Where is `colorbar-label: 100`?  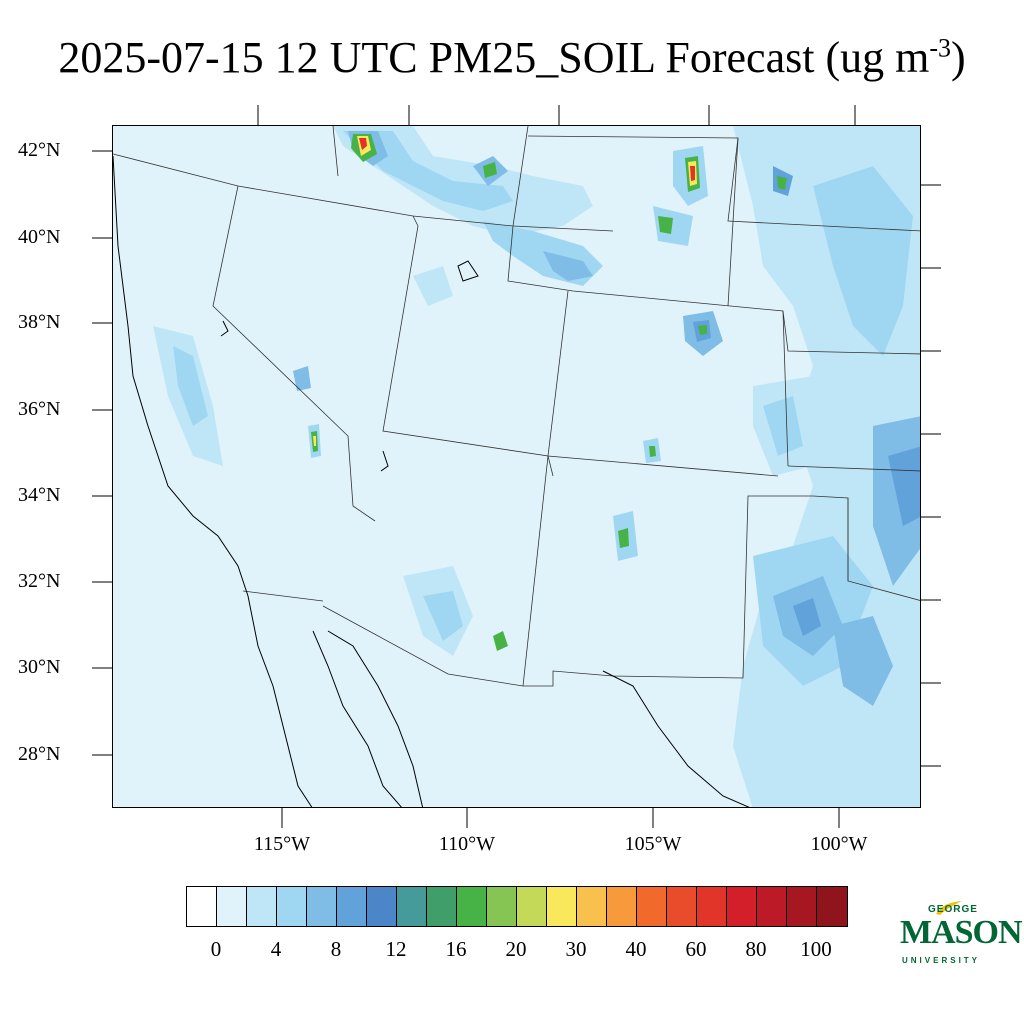
colorbar-label: 100 is located at coordinates (816, 949).